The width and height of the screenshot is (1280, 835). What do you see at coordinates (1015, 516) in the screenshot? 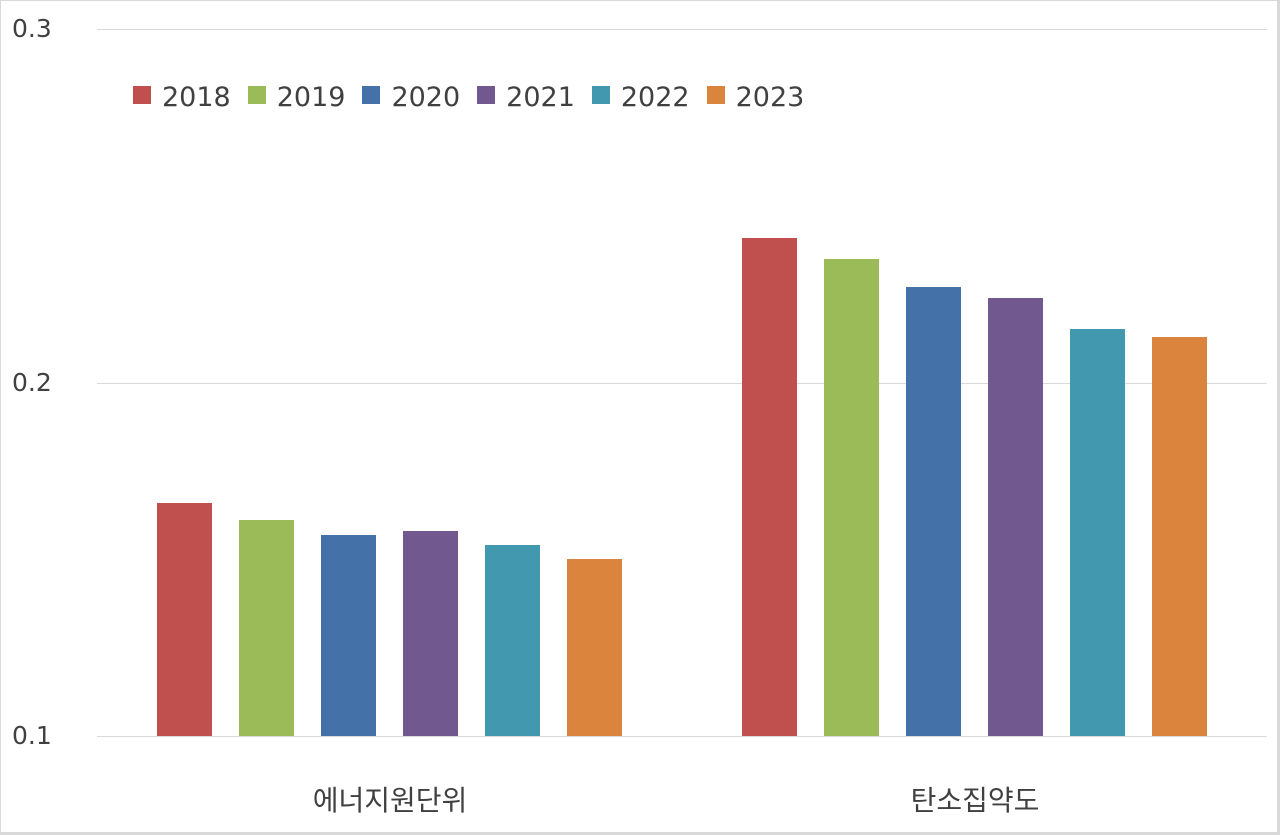
I see `bar-2021-carbon-intensity` at bounding box center [1015, 516].